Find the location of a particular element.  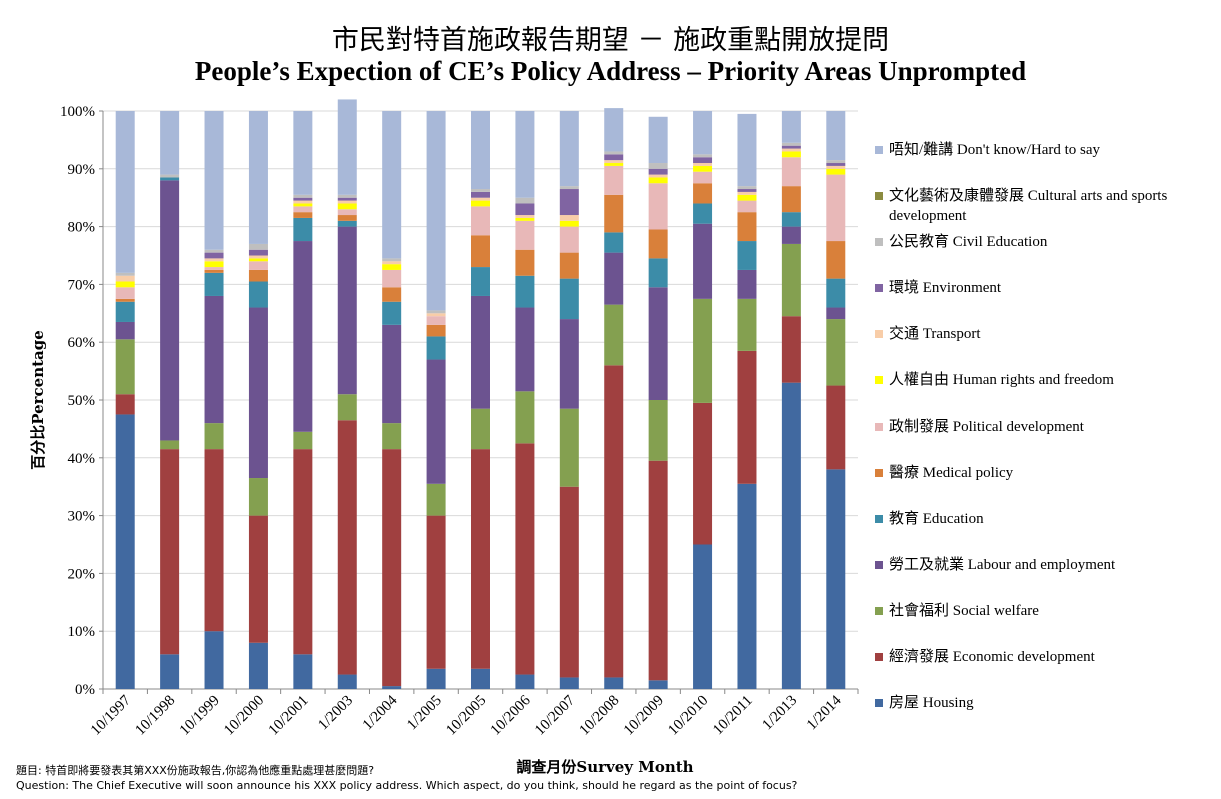

legend-item: 政制發展 Political development is located at coordinates (1045, 427).